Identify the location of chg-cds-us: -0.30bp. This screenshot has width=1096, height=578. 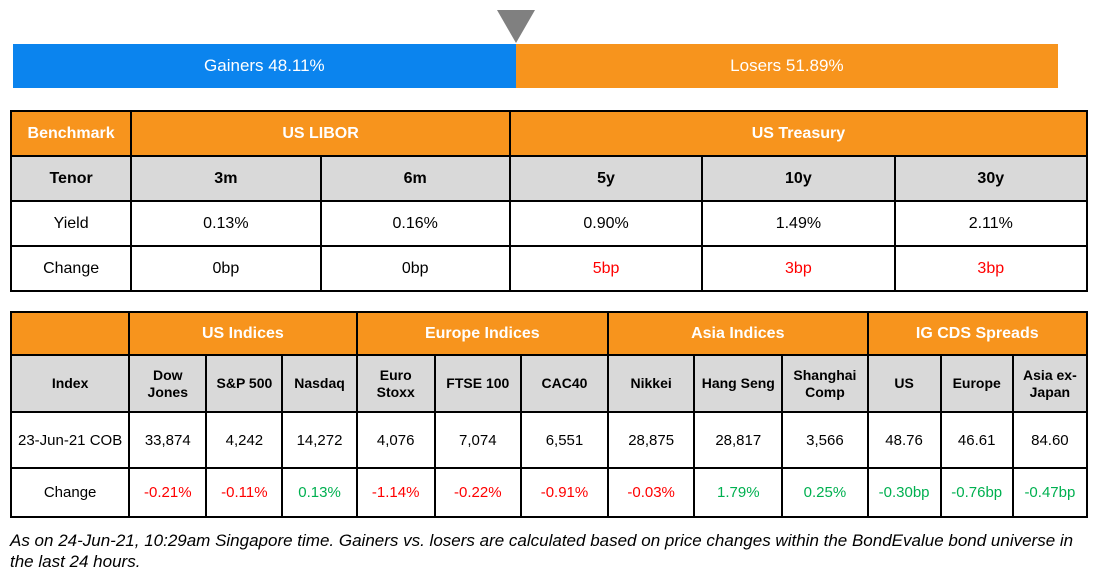
(904, 492).